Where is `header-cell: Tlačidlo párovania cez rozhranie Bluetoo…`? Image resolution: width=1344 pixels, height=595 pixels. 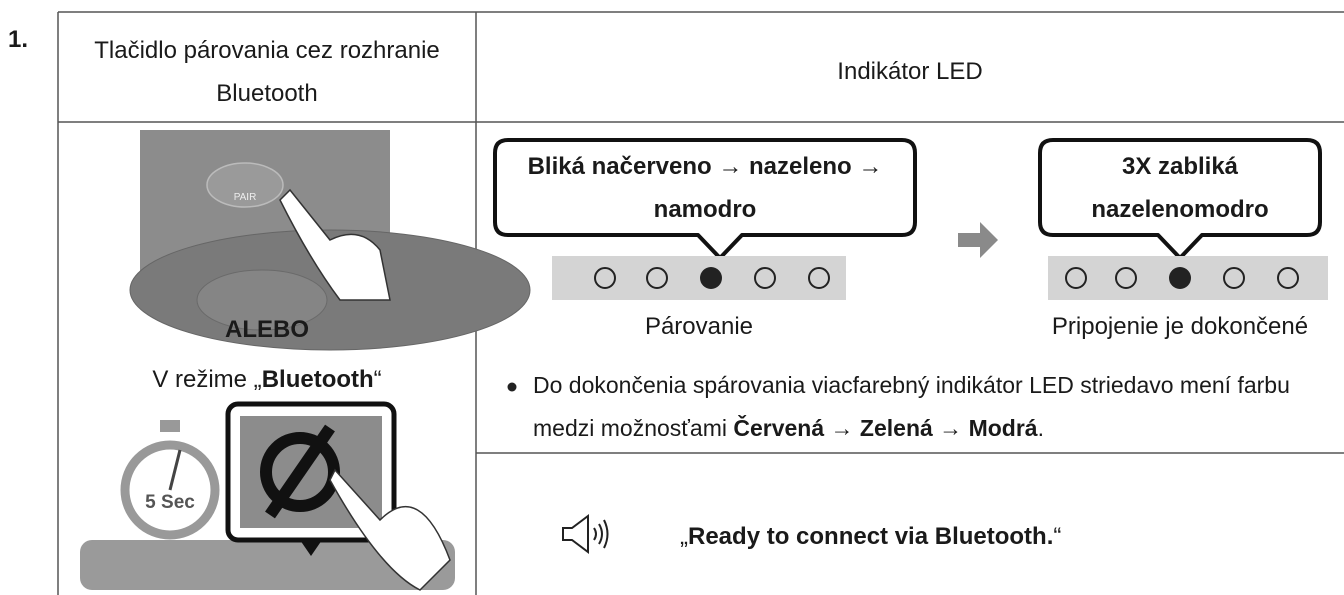
header-cell: Tlačidlo párovania cez rozhranie Bluetoo… is located at coordinates (267, 72).